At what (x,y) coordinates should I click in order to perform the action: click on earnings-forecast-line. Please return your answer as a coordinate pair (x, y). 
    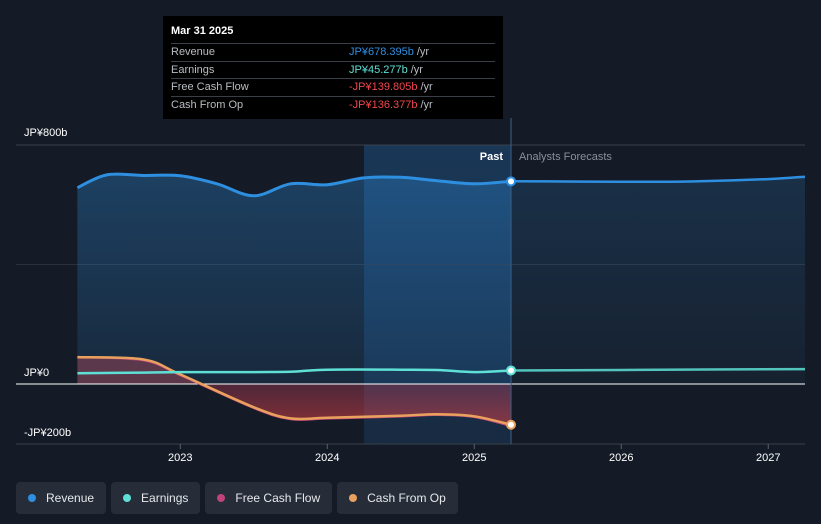
    Looking at the image, I should click on (658, 369).